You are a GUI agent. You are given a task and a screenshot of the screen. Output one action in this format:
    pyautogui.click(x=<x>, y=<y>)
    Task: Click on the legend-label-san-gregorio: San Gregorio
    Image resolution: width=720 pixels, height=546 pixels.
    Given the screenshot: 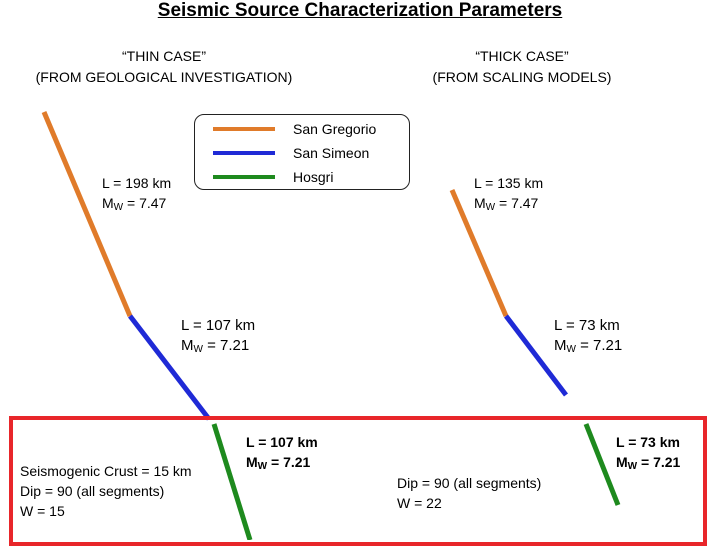 What is the action you would take?
    pyautogui.click(x=335, y=129)
    